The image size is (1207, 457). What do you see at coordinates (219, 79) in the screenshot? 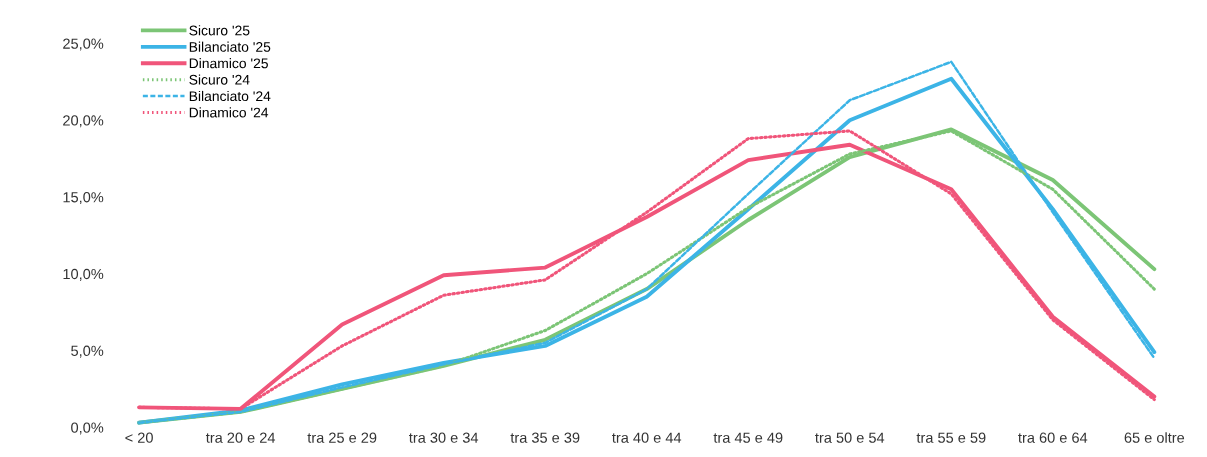
I see `legend-label: Sicuro '24` at bounding box center [219, 79].